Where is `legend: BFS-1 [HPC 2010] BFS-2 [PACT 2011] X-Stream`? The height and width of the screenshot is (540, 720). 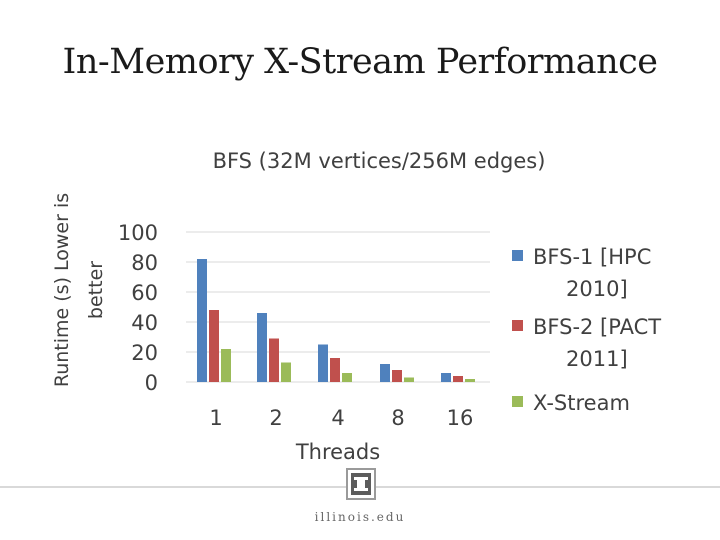
legend: BFS-1 [HPC 2010] BFS-2 [PACT 2011] X-Stream is located at coordinates (586, 330).